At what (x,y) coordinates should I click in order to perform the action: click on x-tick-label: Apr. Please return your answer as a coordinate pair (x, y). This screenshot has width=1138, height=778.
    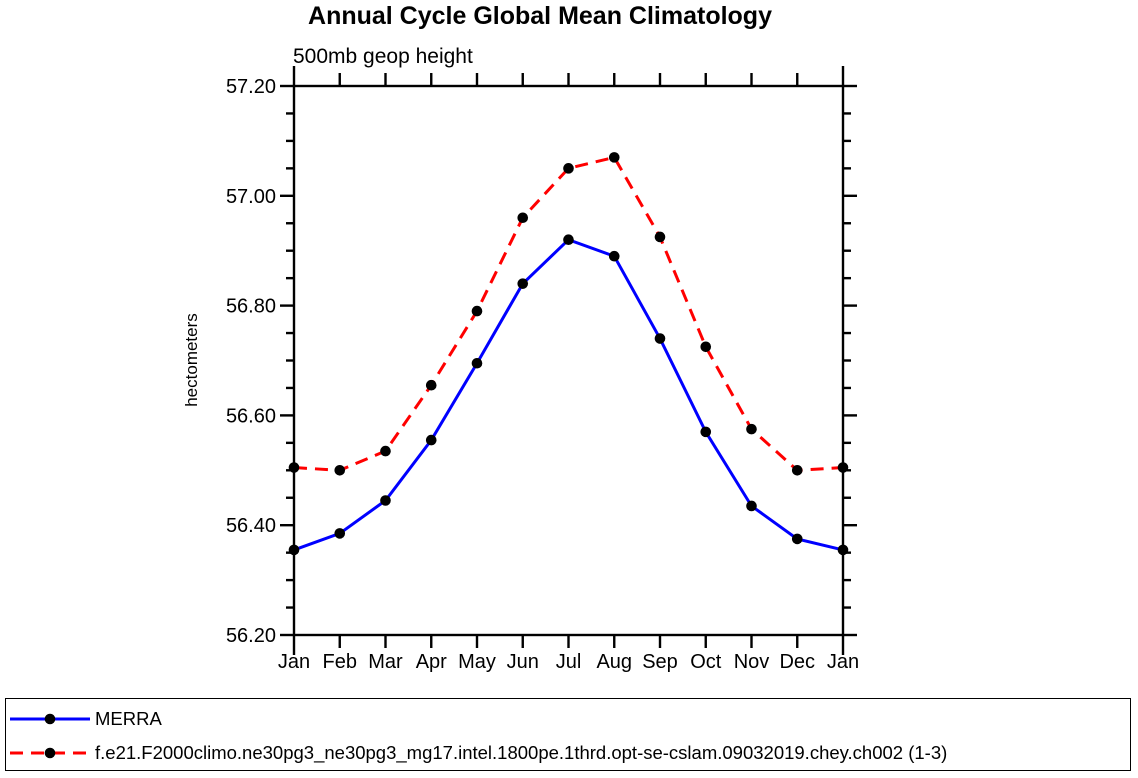
    Looking at the image, I should click on (431, 662).